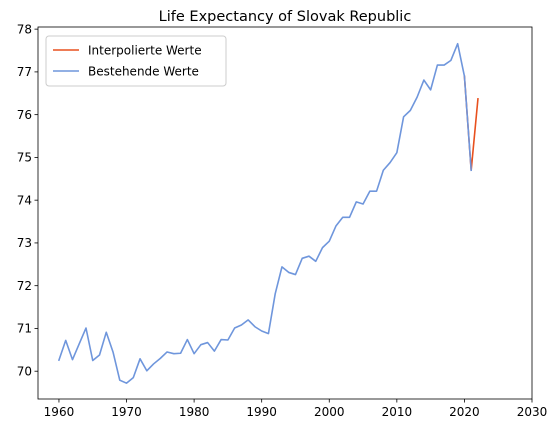  What do you see at coordinates (143, 71) in the screenshot?
I see `legend-label: Bestehende Werte` at bounding box center [143, 71].